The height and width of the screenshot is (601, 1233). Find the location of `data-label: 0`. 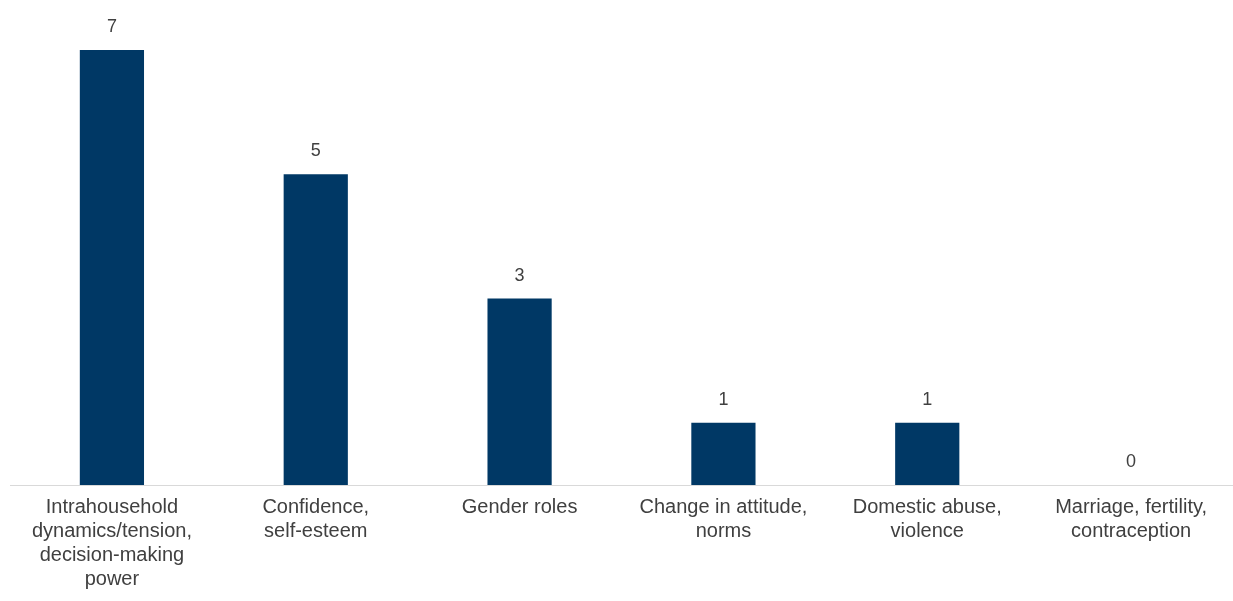

data-label: 0 is located at coordinates (1131, 460).